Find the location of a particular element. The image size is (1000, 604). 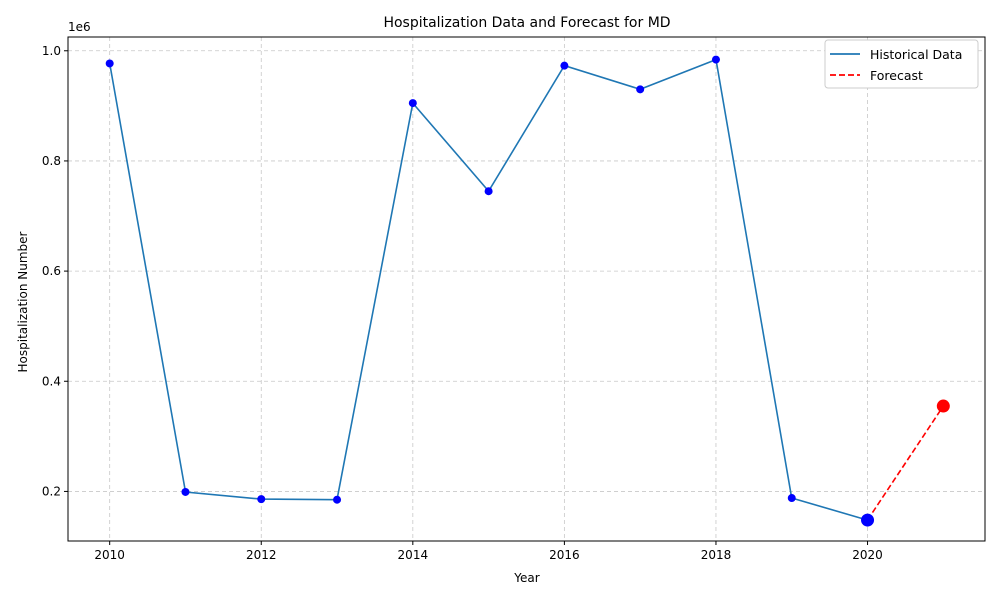

x-axis-ticks: 2010 2012 2014 2016 2018 2020 is located at coordinates (488, 551).